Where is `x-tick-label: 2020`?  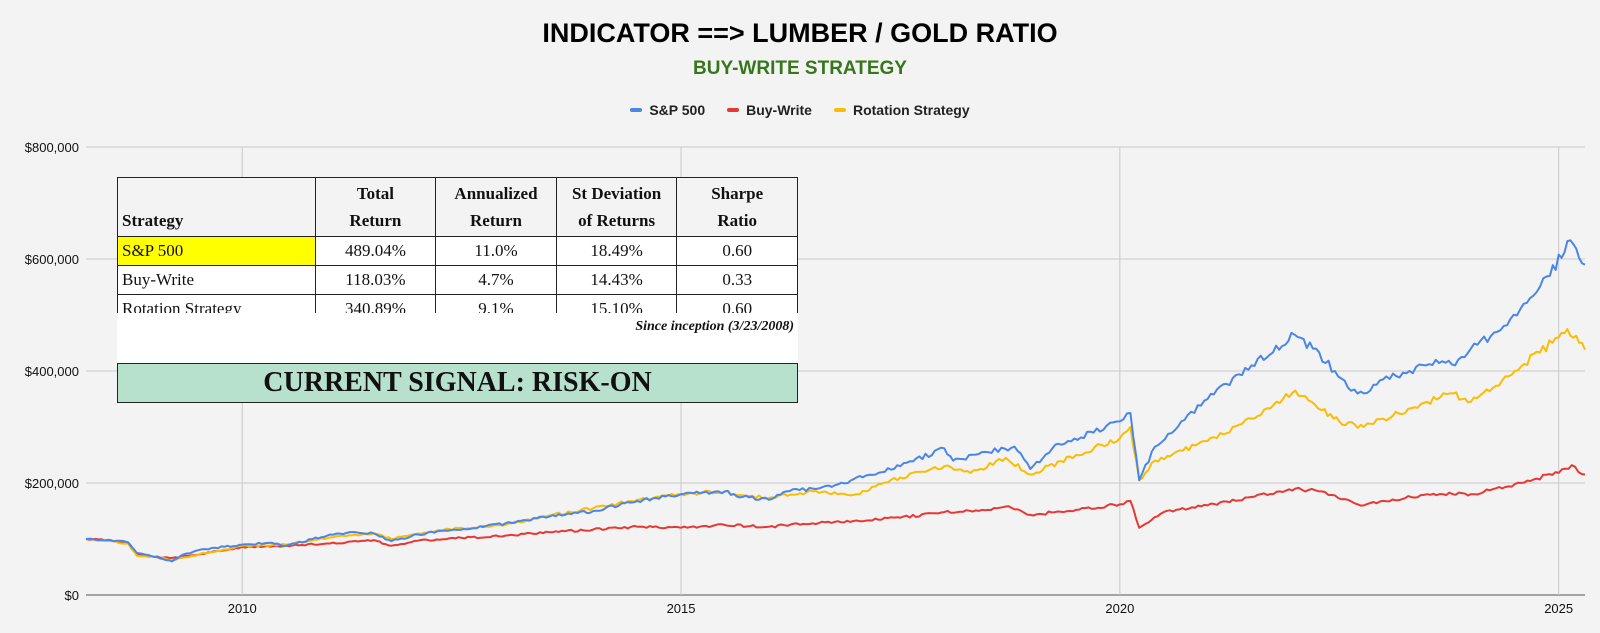 x-tick-label: 2020 is located at coordinates (1119, 608).